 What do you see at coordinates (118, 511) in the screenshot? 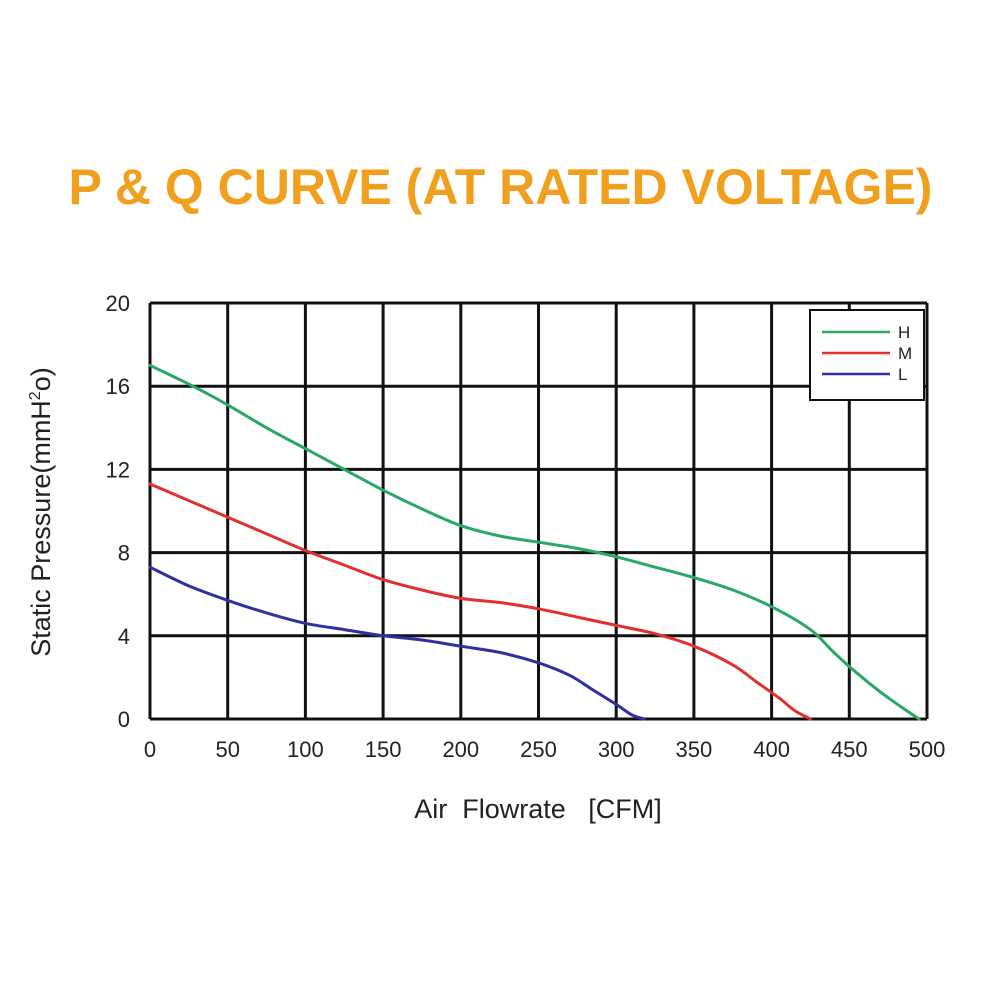
I see `y-tick-labels: 0 4 8 12 16 20` at bounding box center [118, 511].